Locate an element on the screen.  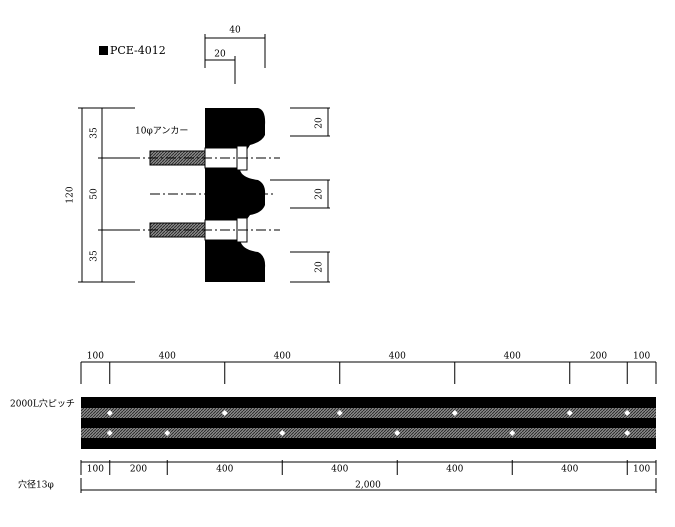
dim-label: 50 is located at coordinates (95, 194).